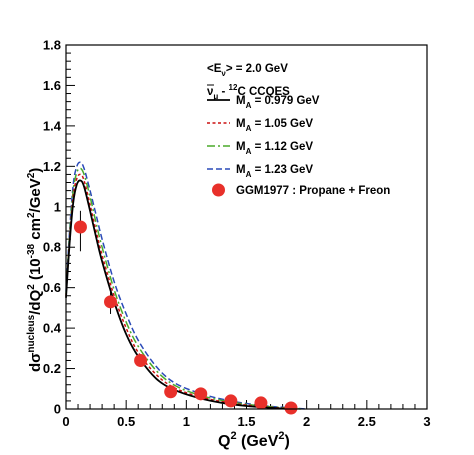 This screenshot has height=455, width=474. I want to click on process-annotation: νμ - 12C CCQES, so click(248, 92).